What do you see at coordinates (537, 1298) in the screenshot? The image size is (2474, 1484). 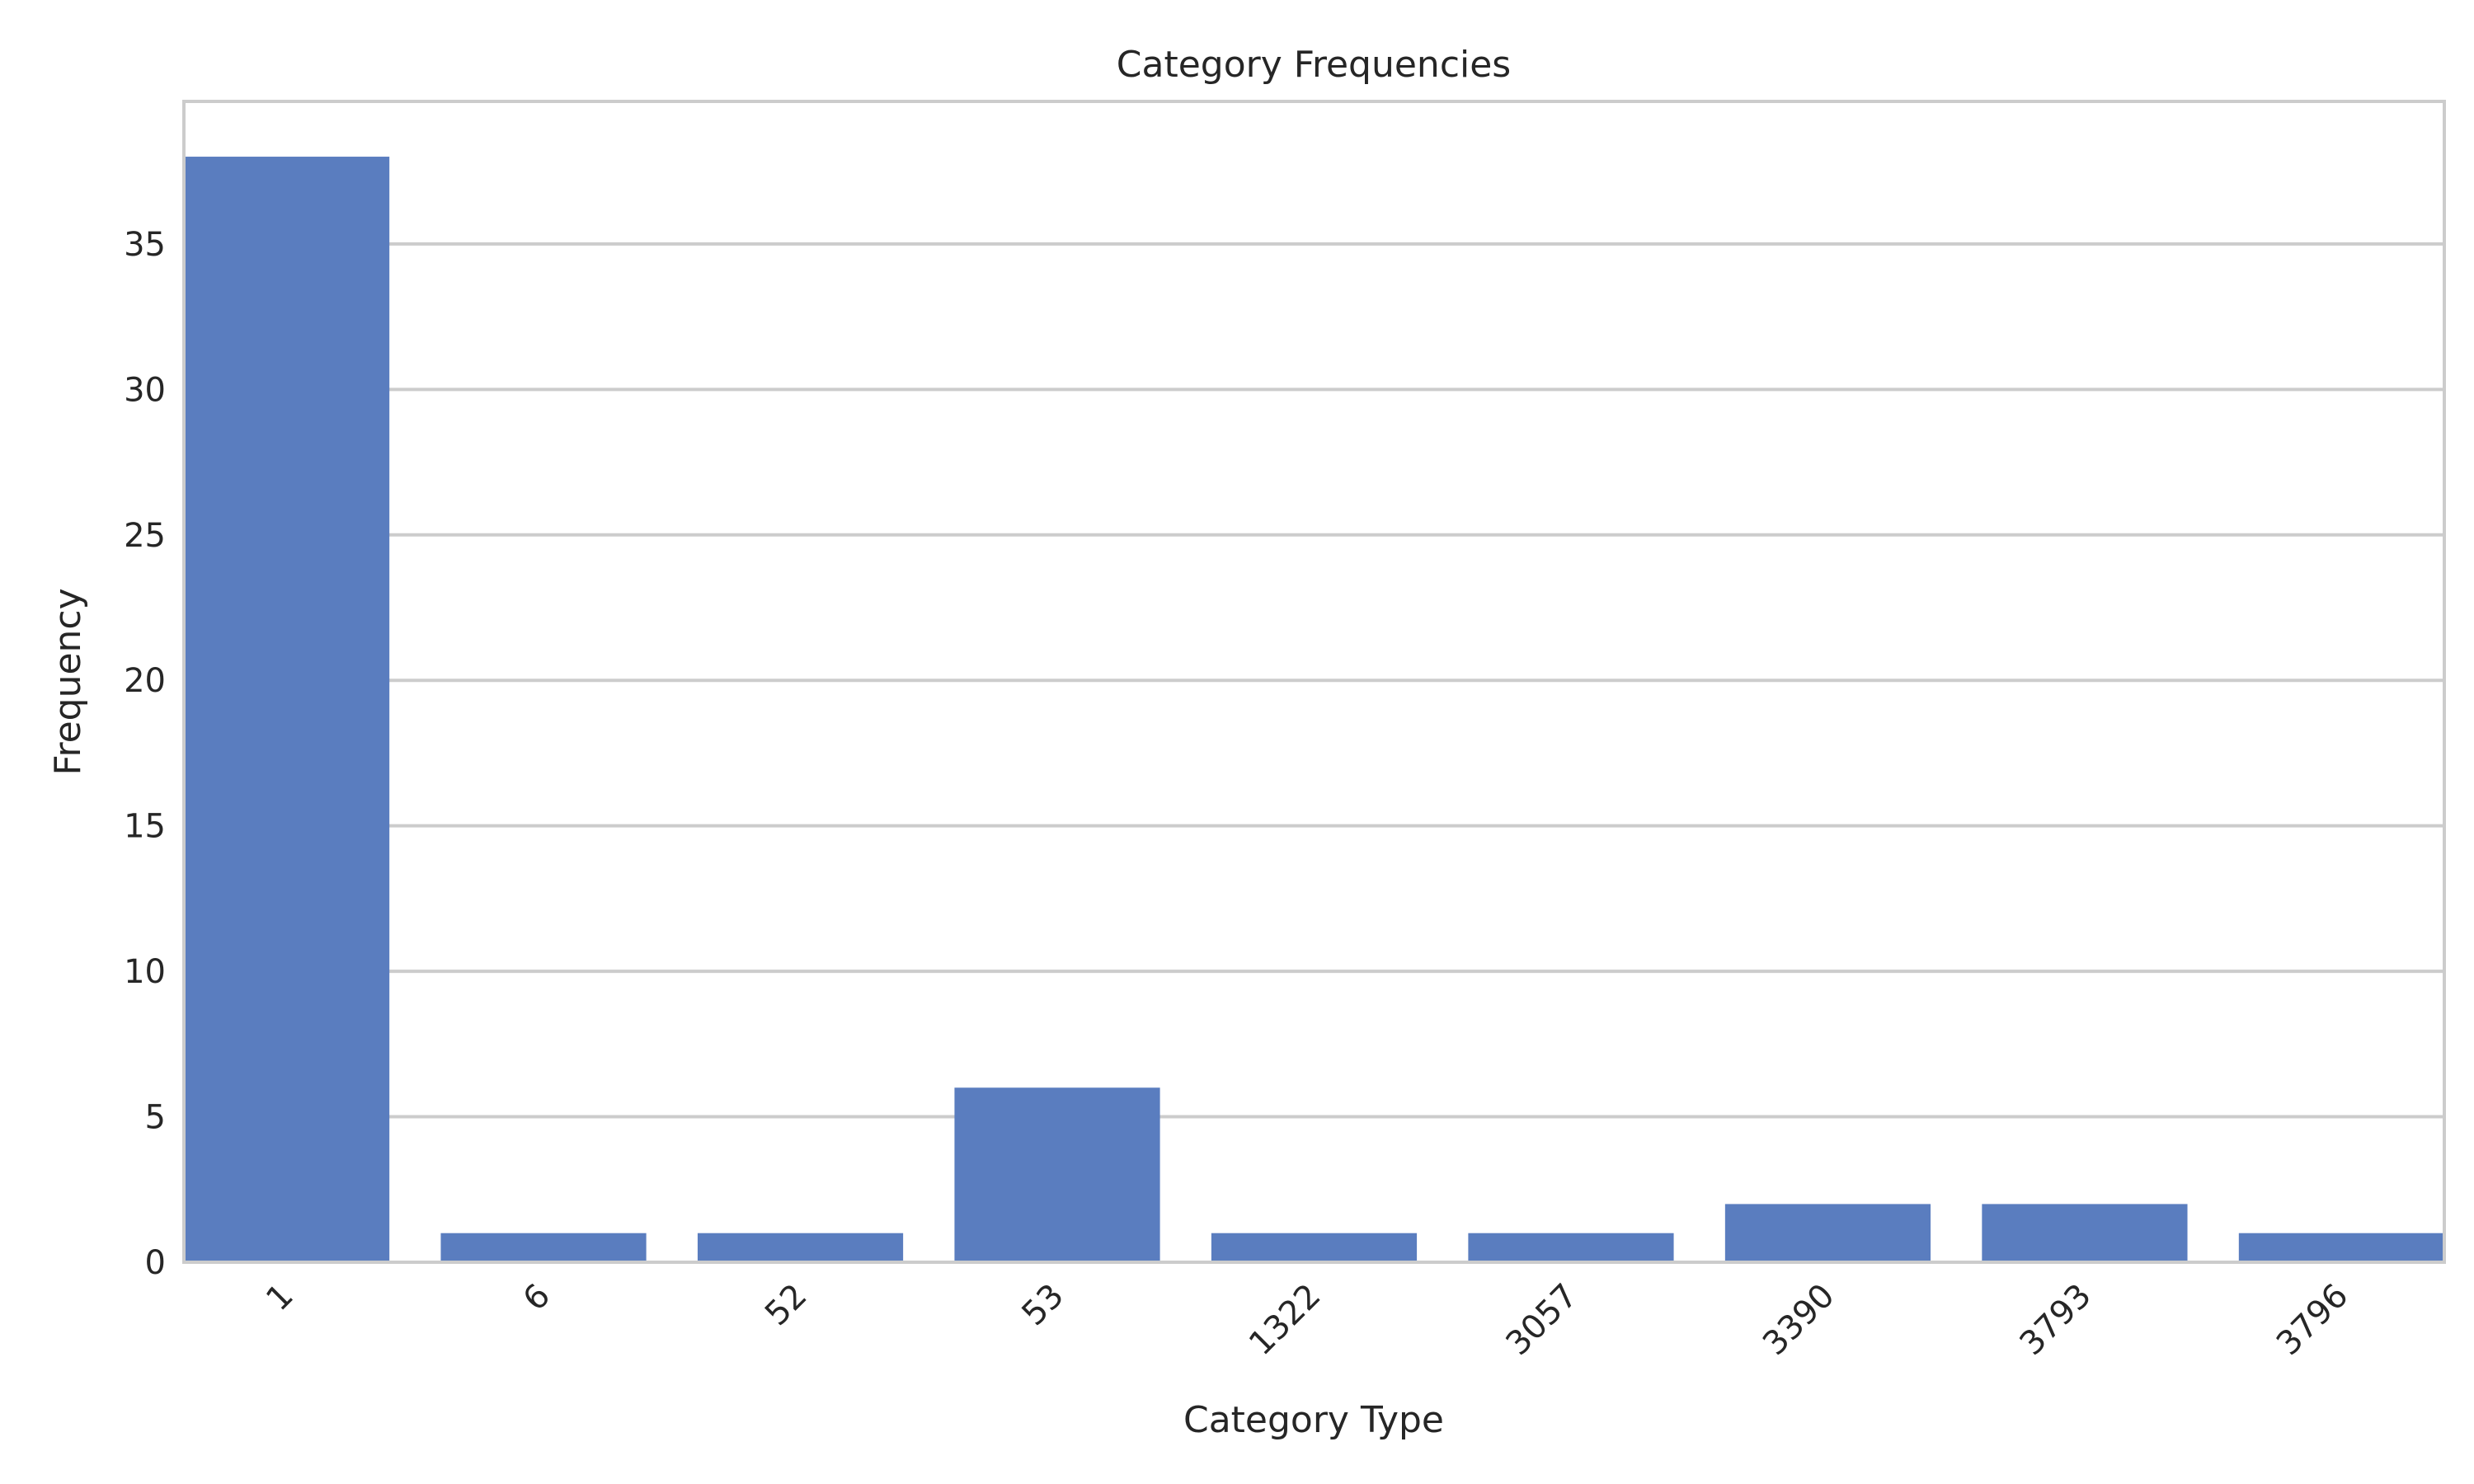 I see `x-tick-label: 6` at bounding box center [537, 1298].